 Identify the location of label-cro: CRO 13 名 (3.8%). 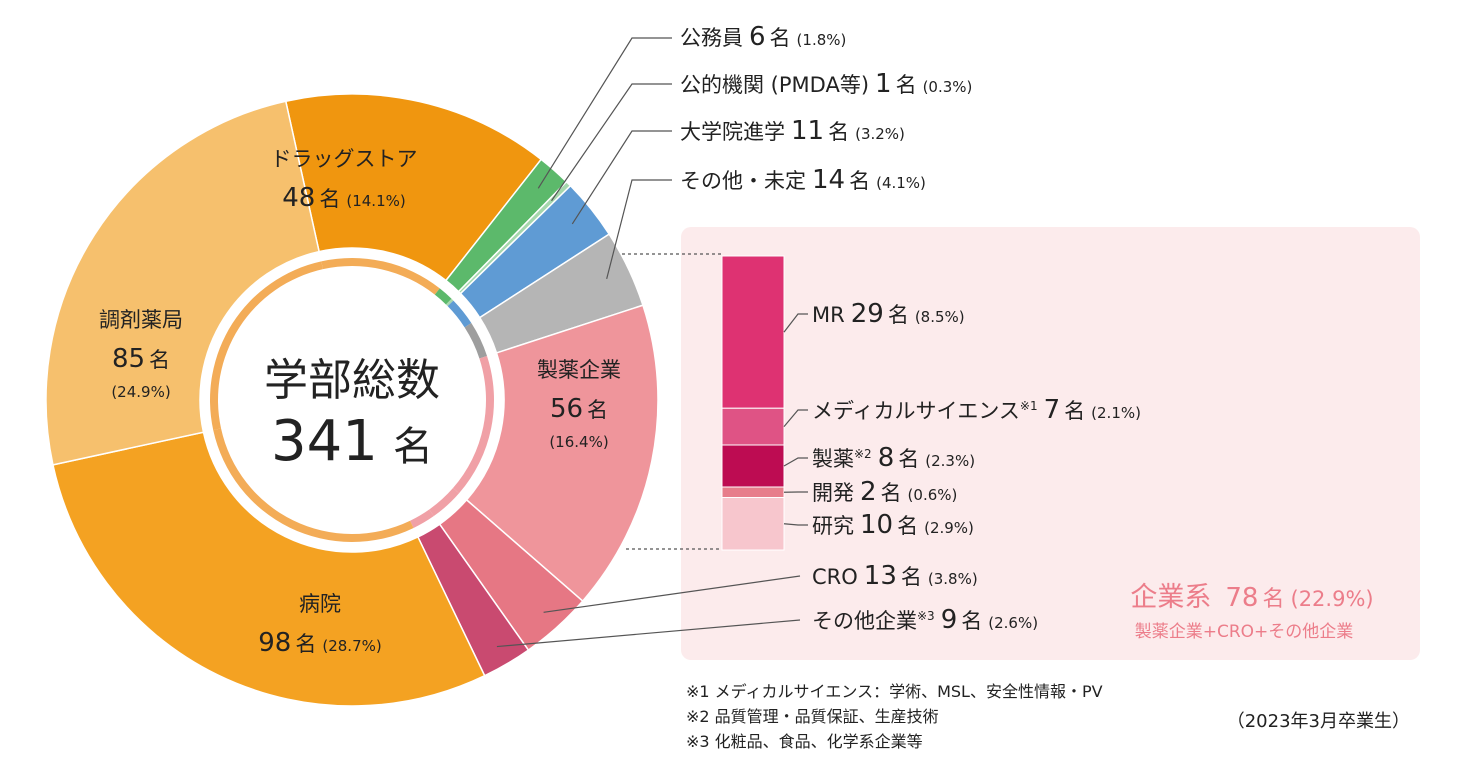
(895, 576).